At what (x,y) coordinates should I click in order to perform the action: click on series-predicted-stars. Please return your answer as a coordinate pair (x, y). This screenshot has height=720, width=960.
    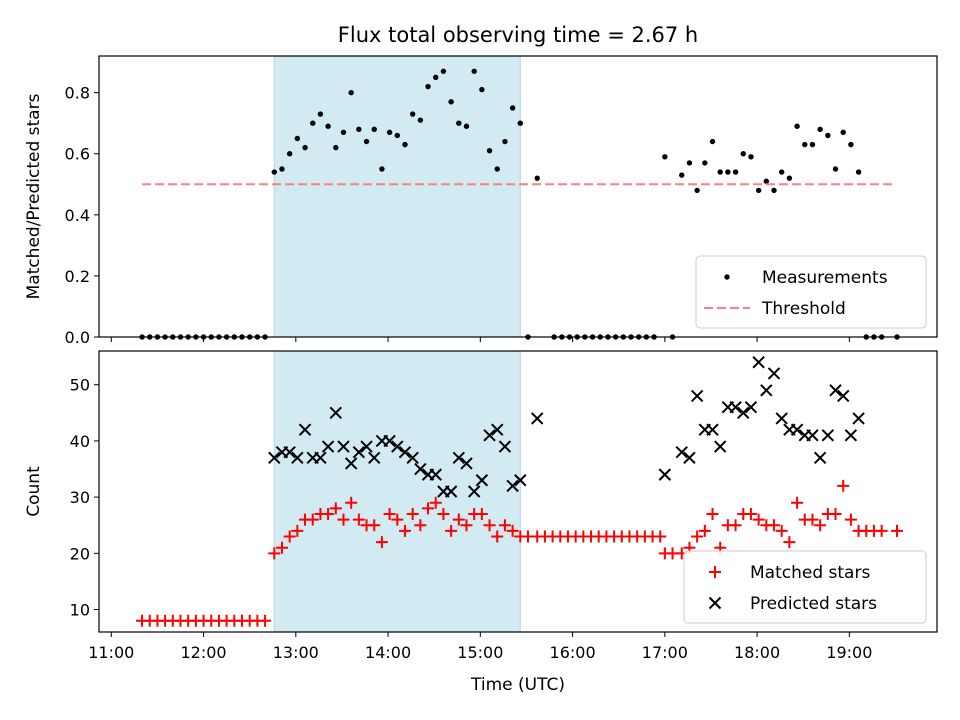
    Looking at the image, I should click on (566, 427).